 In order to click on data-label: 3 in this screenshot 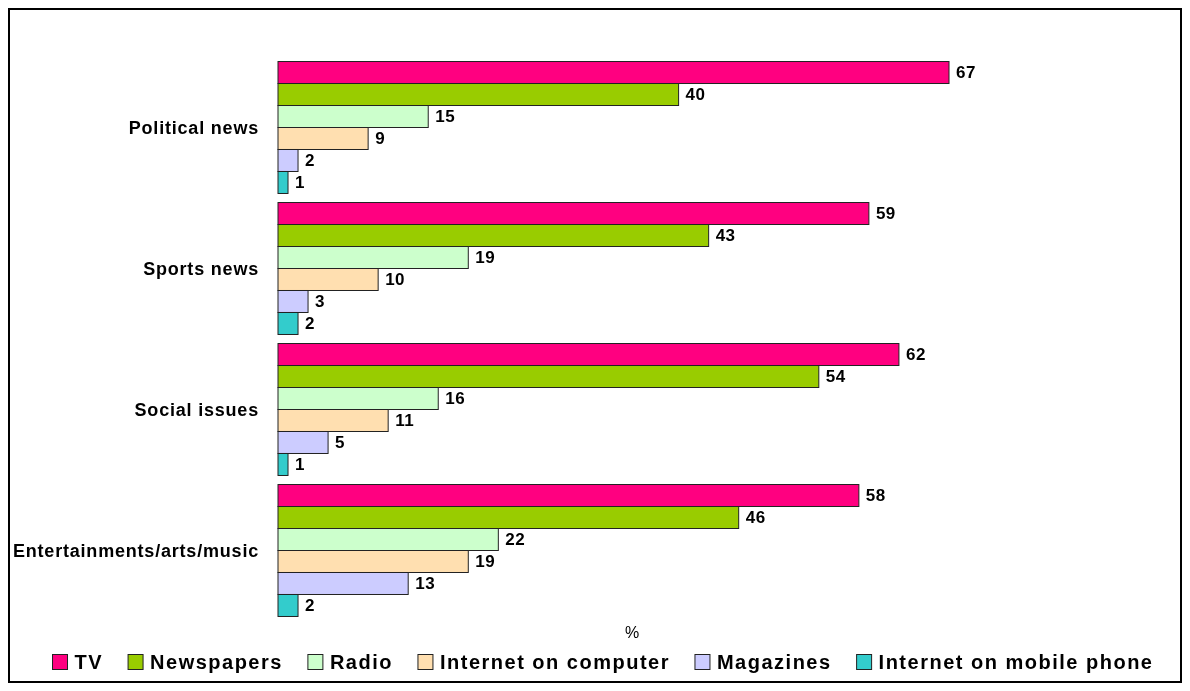, I will do `click(320, 301)`.